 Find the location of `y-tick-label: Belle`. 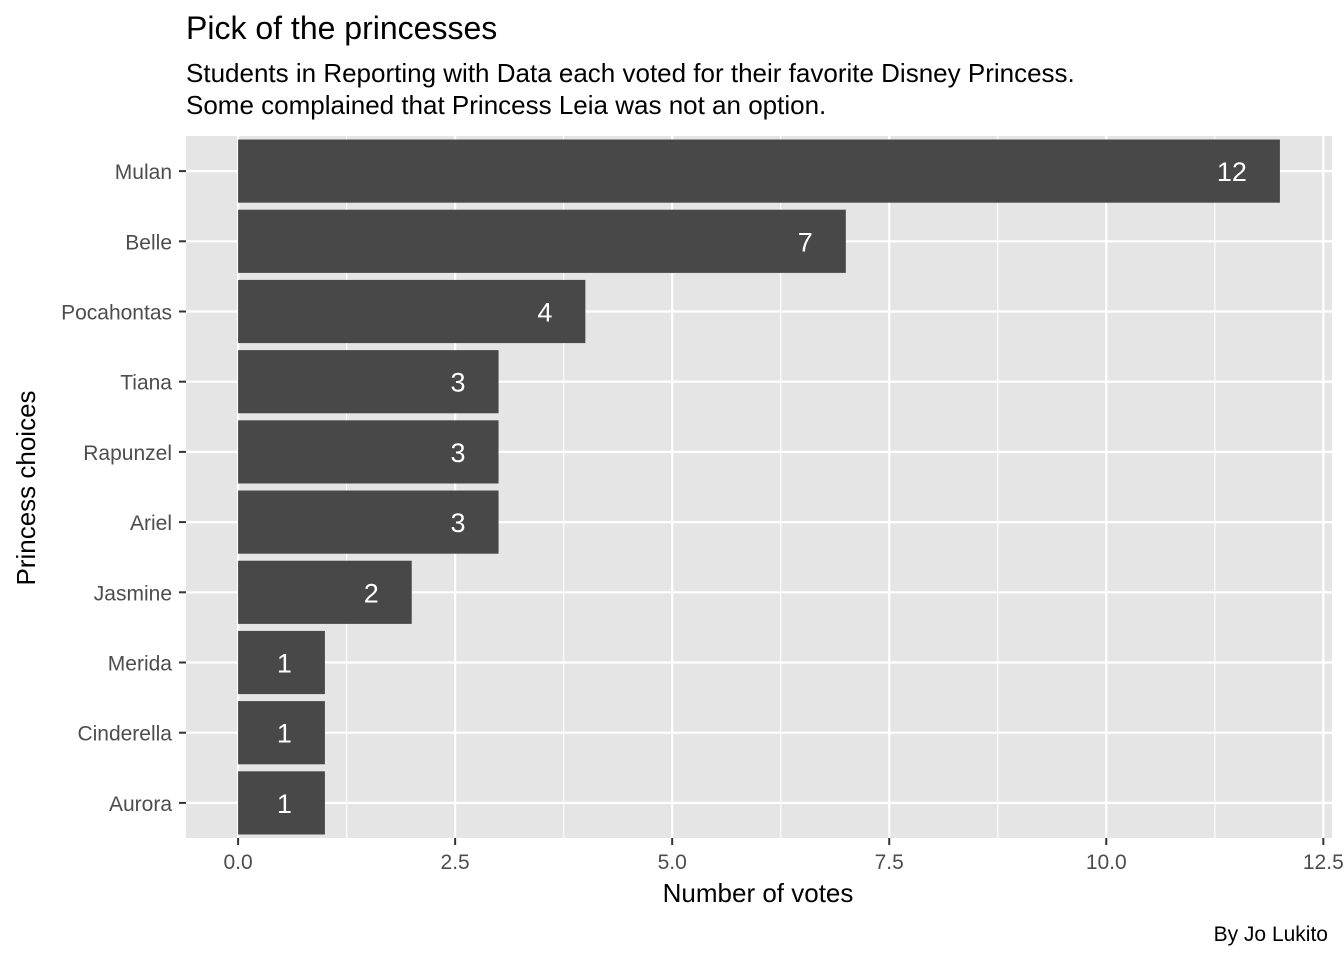

y-tick-label: Belle is located at coordinates (148, 242).